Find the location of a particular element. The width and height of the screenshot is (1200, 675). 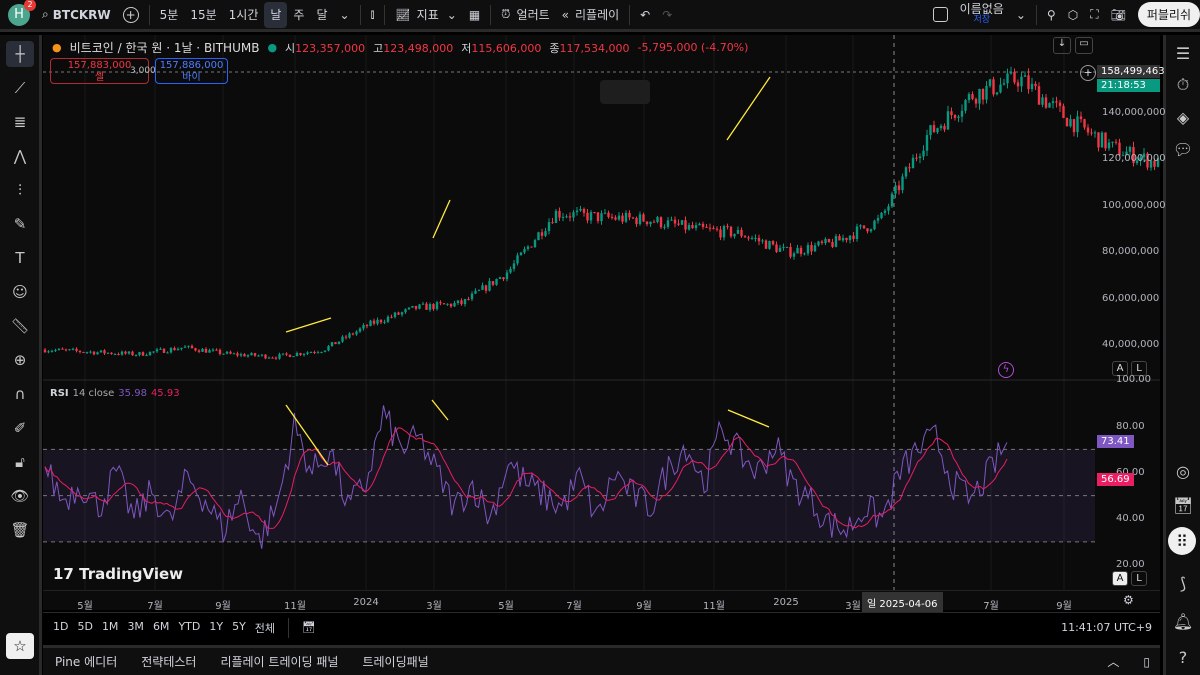

date-range-button: 📅︎ is located at coordinates (309, 627).